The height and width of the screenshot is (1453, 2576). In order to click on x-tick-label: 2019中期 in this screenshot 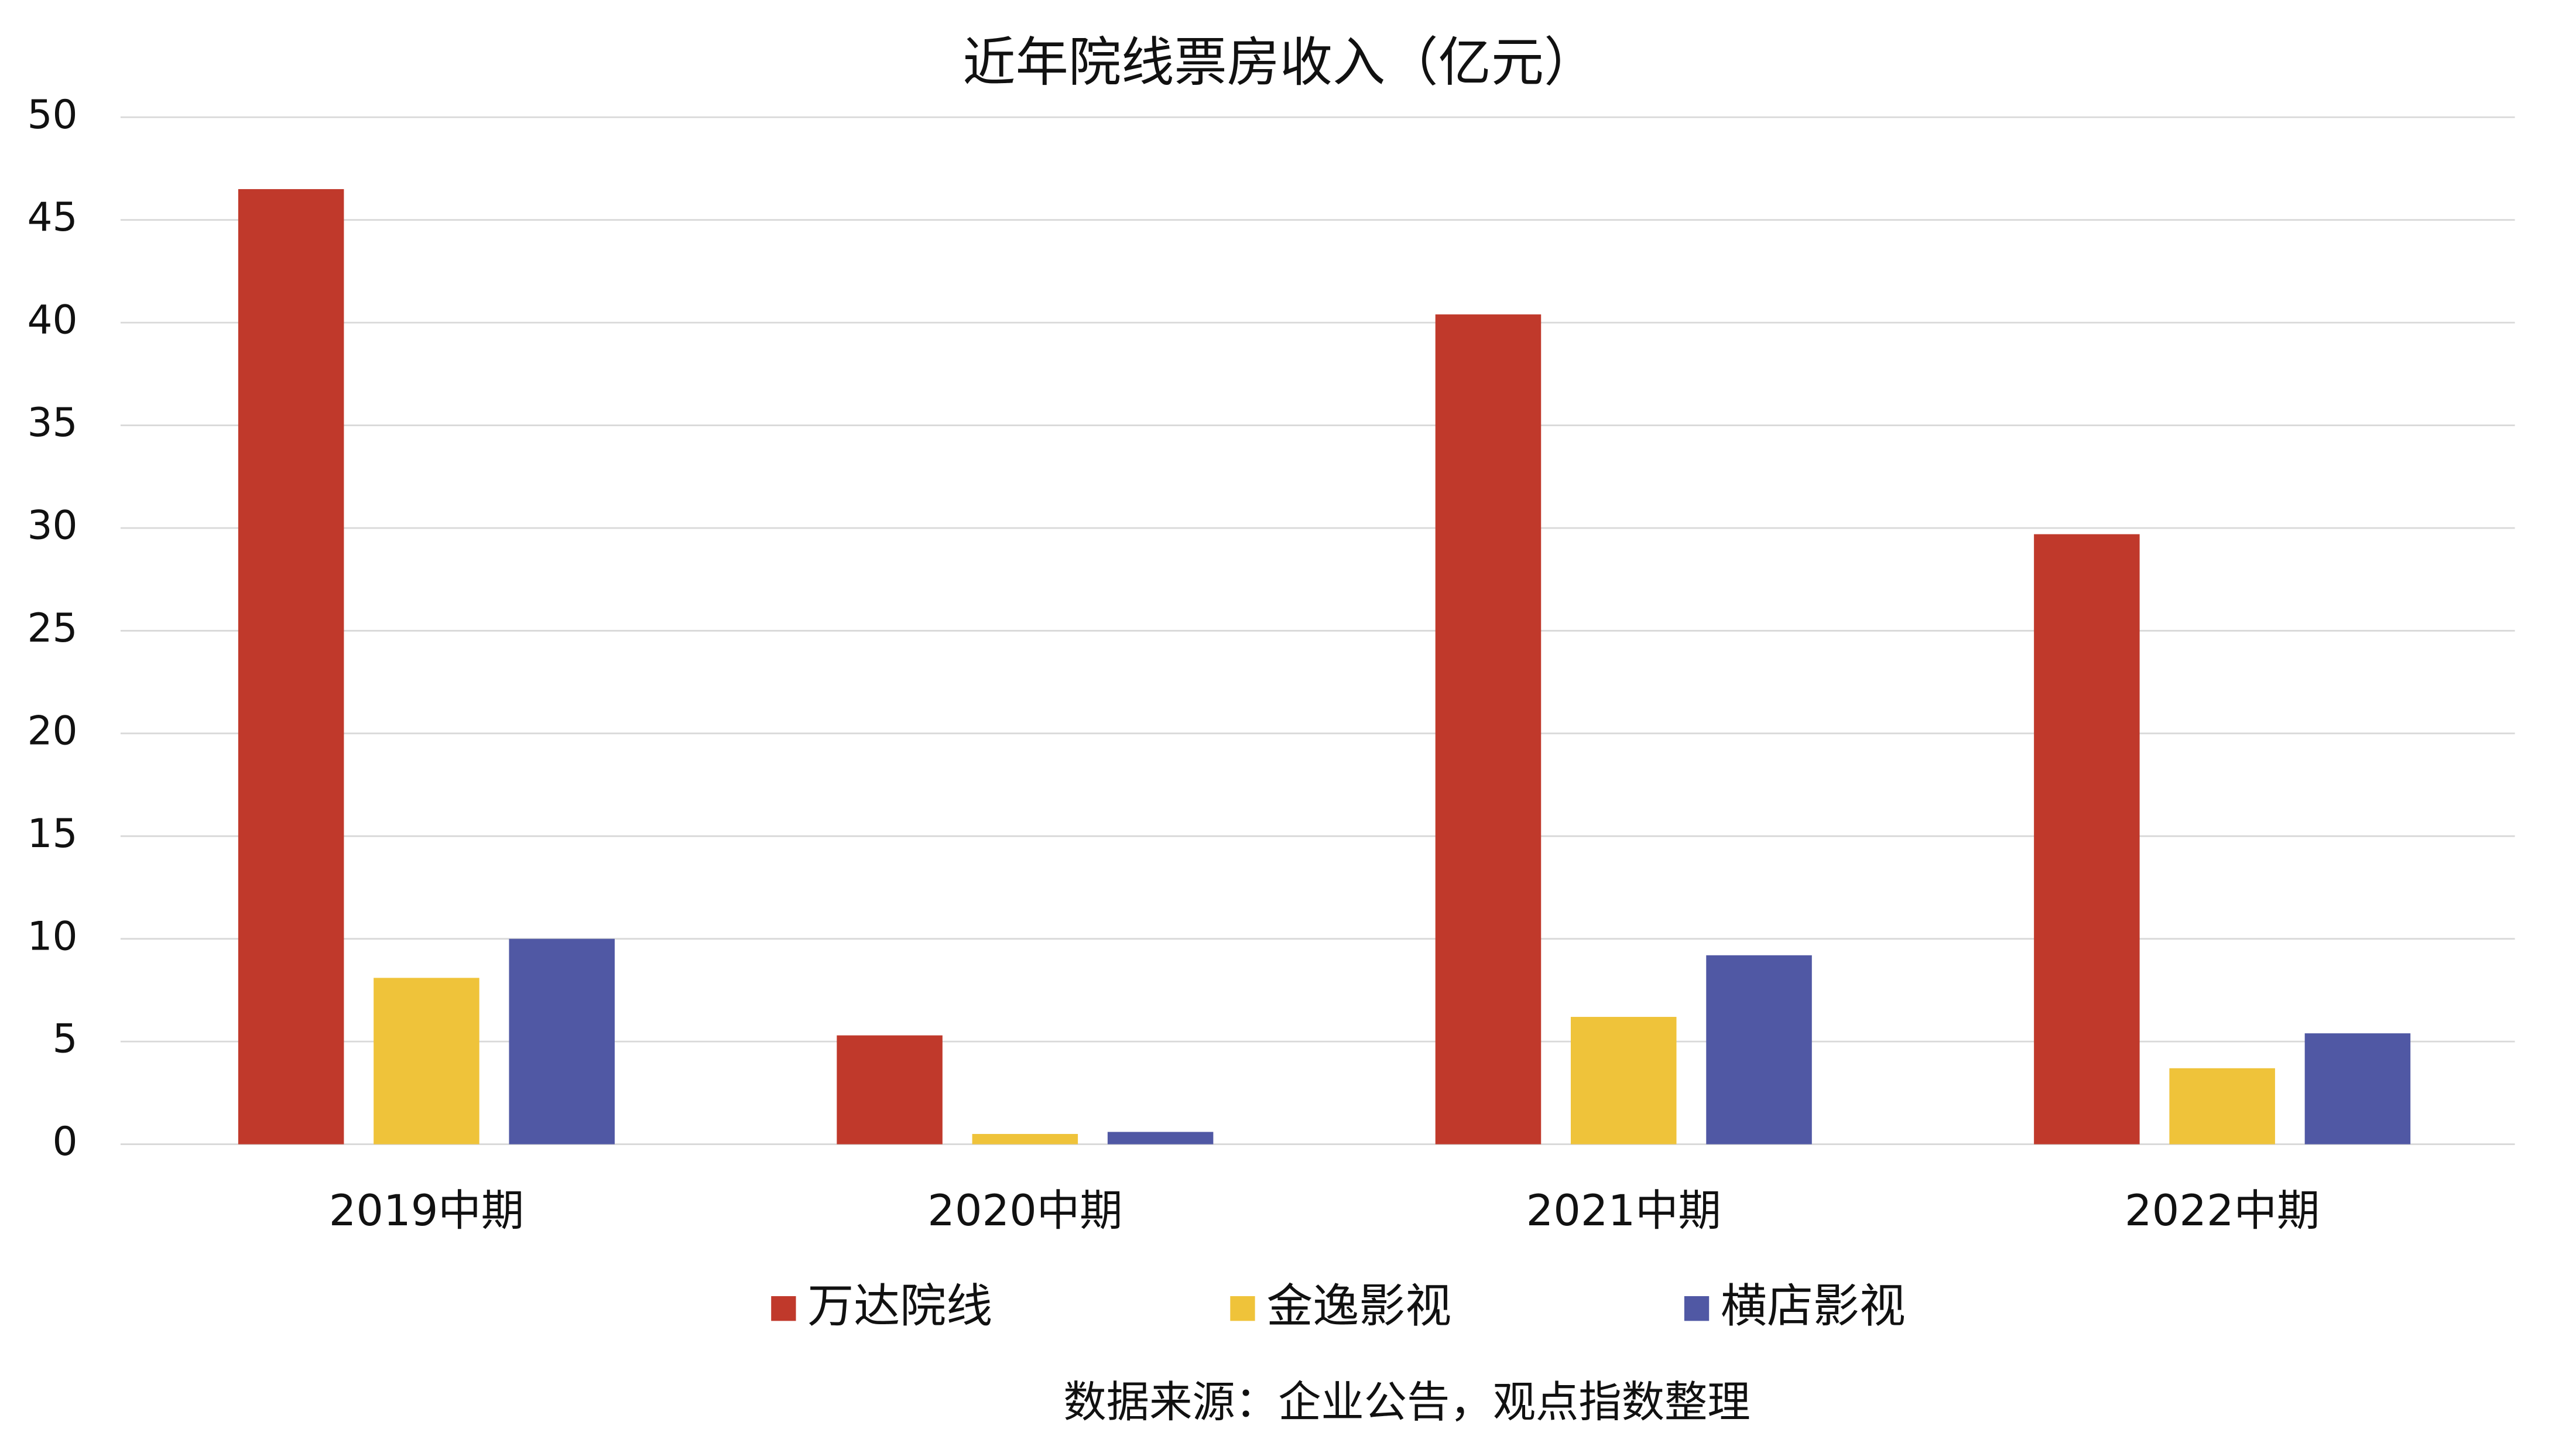, I will do `click(426, 1211)`.